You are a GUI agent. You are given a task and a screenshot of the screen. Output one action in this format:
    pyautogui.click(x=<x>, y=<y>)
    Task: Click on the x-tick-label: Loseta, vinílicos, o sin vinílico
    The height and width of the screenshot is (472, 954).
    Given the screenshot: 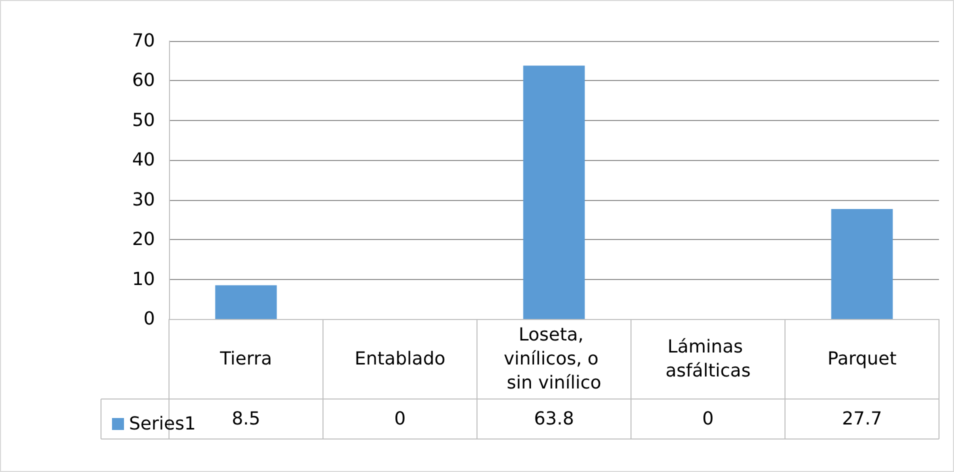 What is the action you would take?
    pyautogui.click(x=554, y=359)
    